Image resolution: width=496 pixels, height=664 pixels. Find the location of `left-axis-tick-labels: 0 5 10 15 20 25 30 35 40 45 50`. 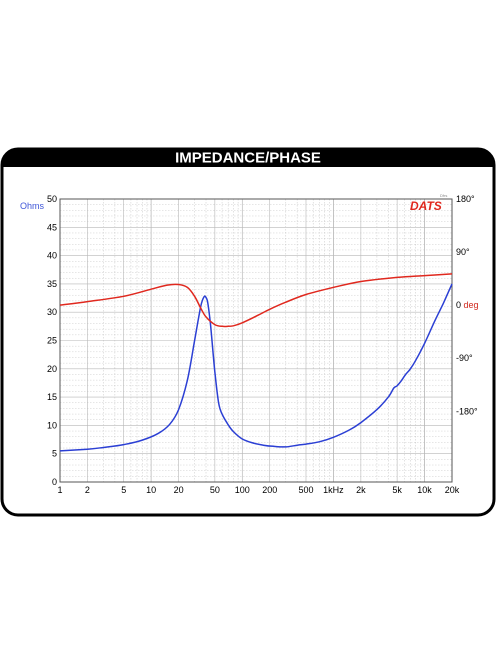

left-axis-tick-labels: 0 5 10 15 20 25 30 35 40 45 50 is located at coordinates (52, 340).